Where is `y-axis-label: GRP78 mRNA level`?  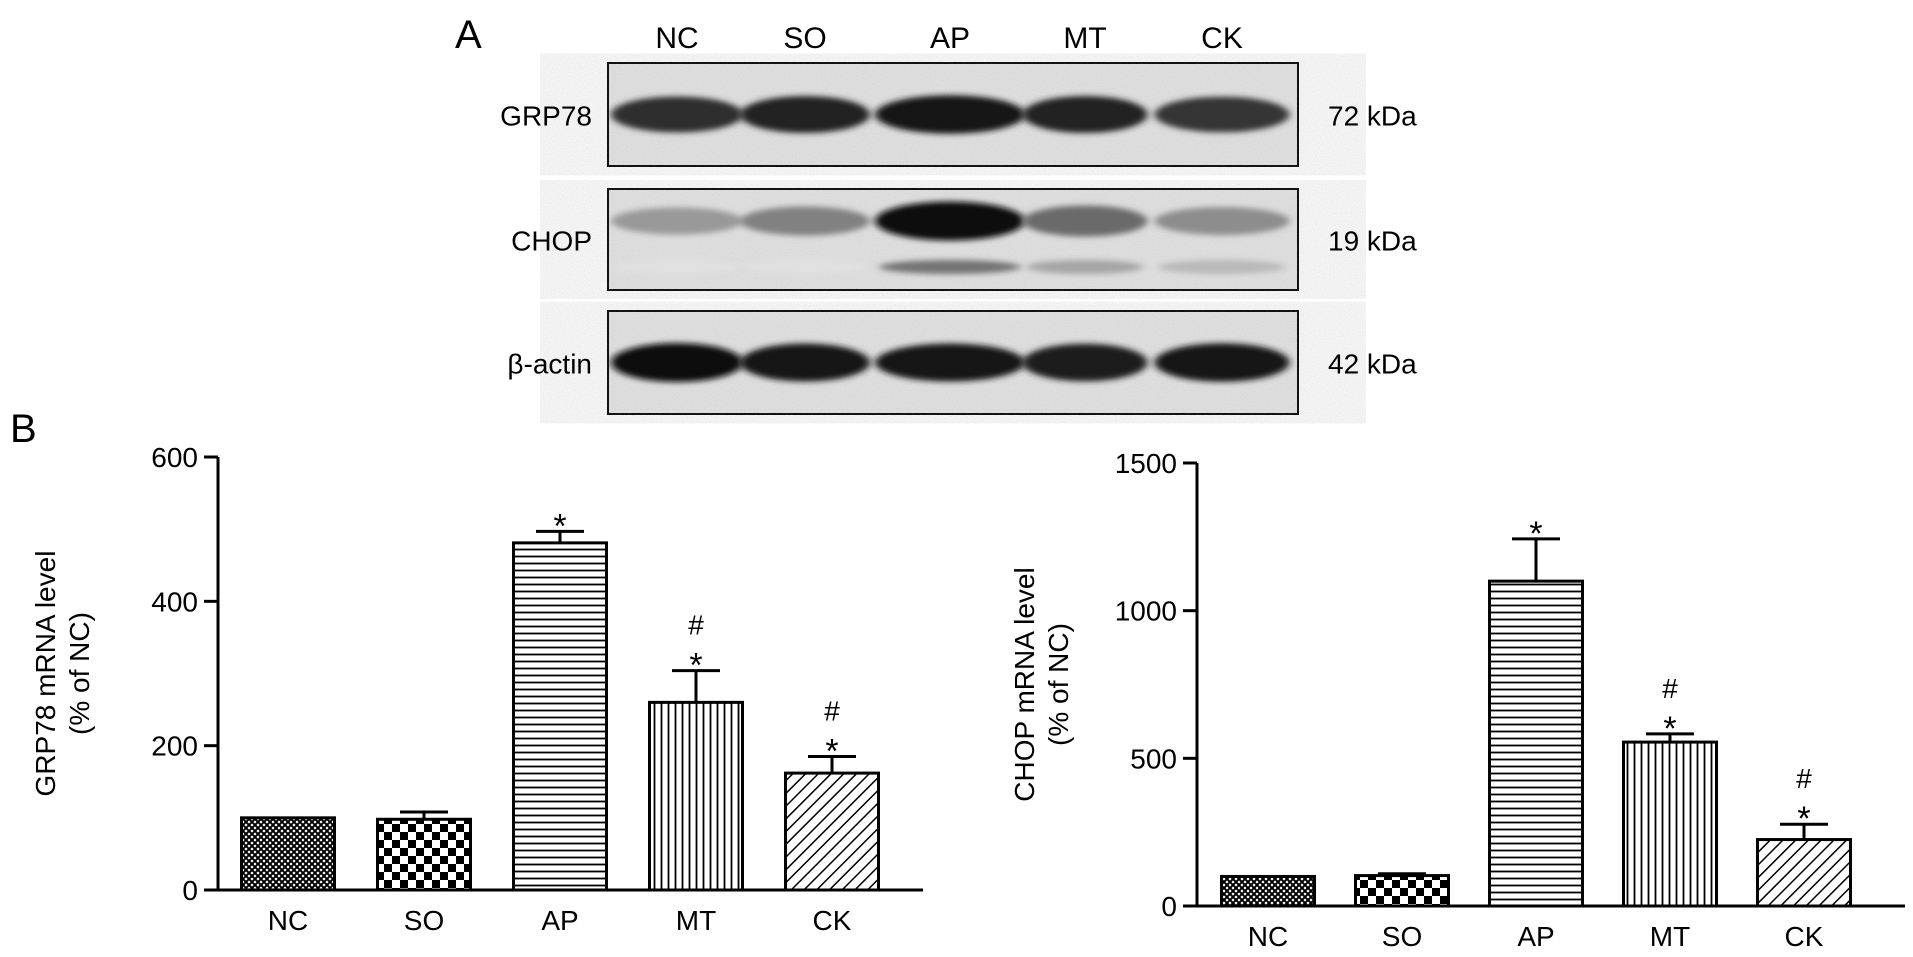 y-axis-label: GRP78 mRNA level is located at coordinates (45, 674).